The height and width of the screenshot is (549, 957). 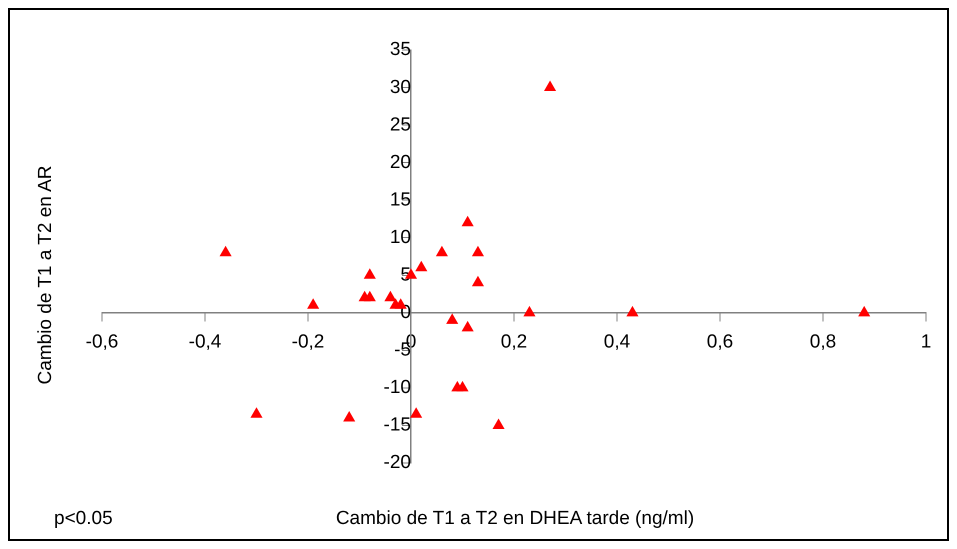 I want to click on x-tick-label: 0,6, so click(x=720, y=341).